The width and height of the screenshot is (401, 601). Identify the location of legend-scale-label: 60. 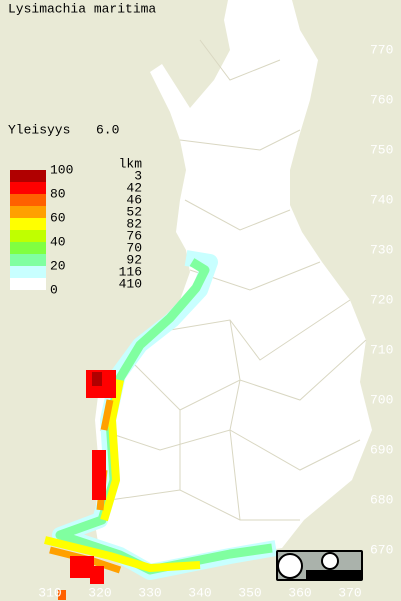
(58, 217).